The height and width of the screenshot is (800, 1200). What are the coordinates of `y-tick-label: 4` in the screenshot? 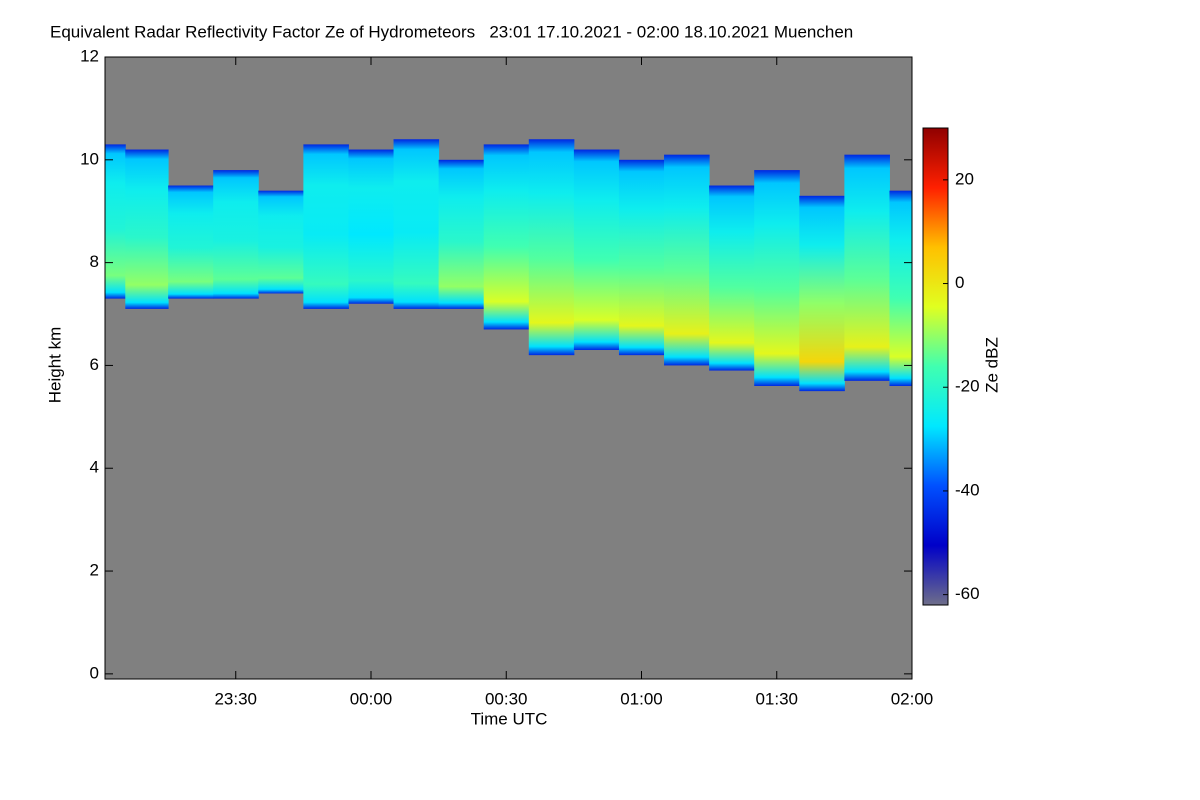 It's located at (94, 467).